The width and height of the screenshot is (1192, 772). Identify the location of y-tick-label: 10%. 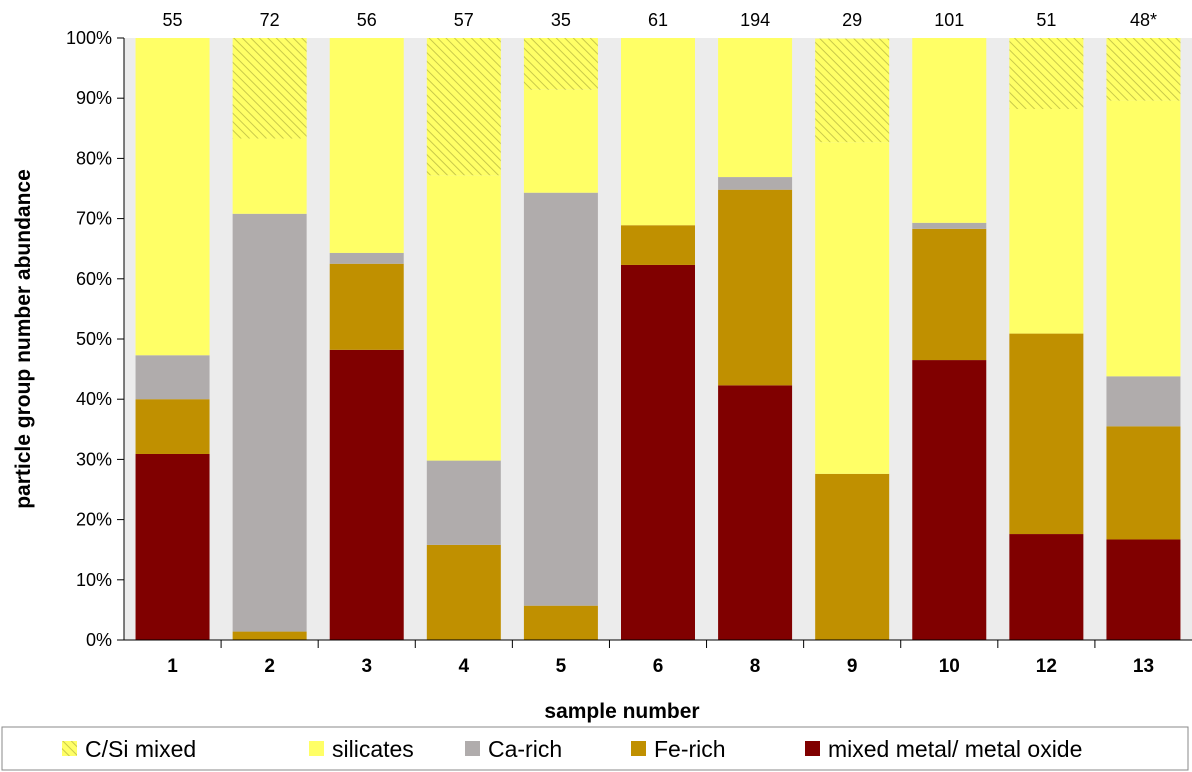
(94, 580).